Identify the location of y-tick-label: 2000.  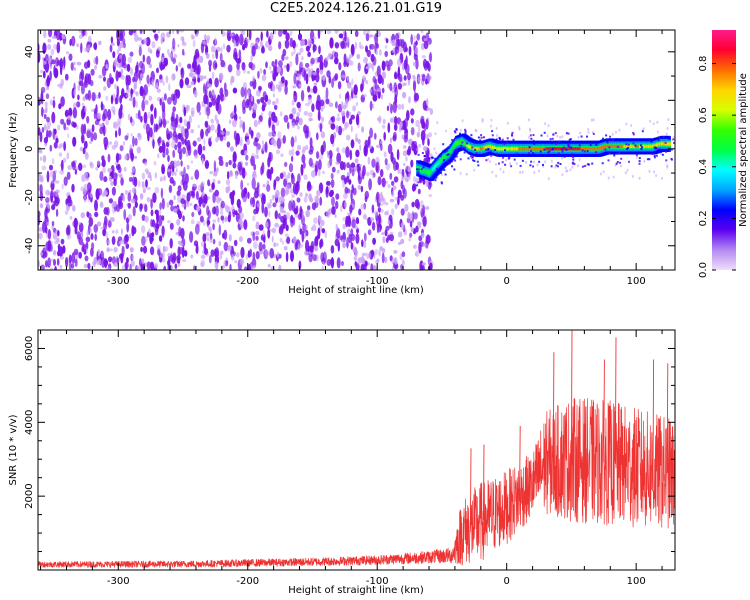
(29, 495).